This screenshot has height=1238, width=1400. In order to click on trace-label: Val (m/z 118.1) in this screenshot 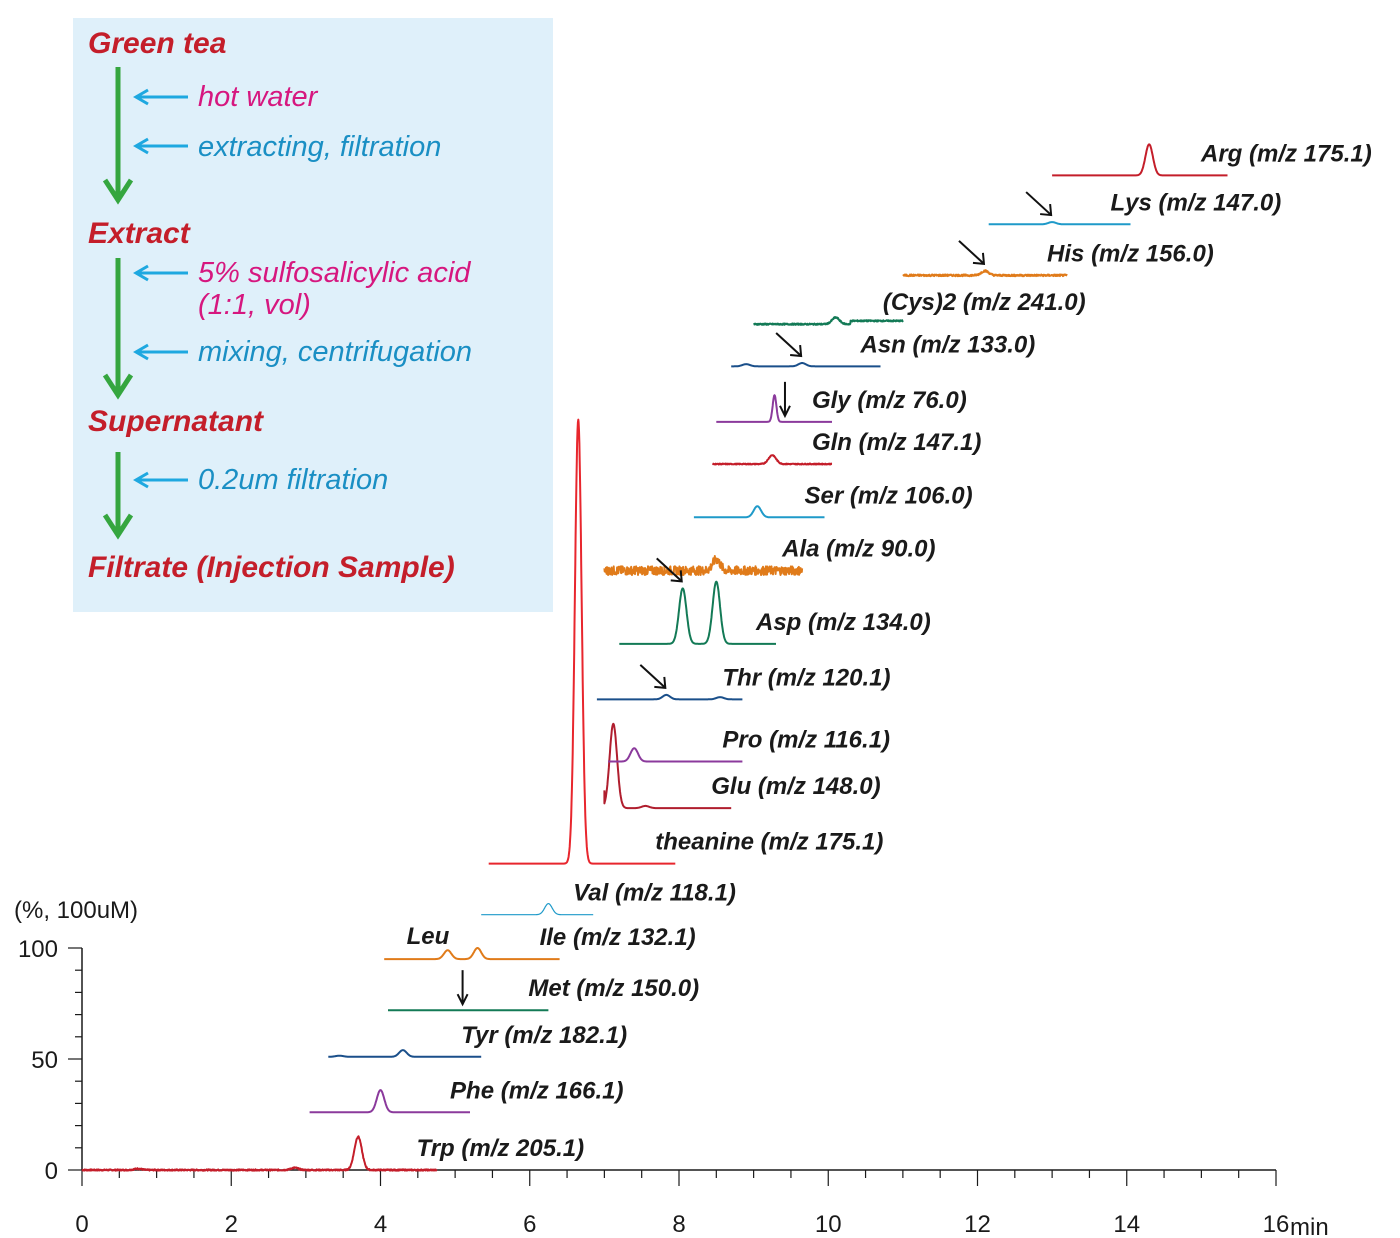, I will do `click(654, 893)`.